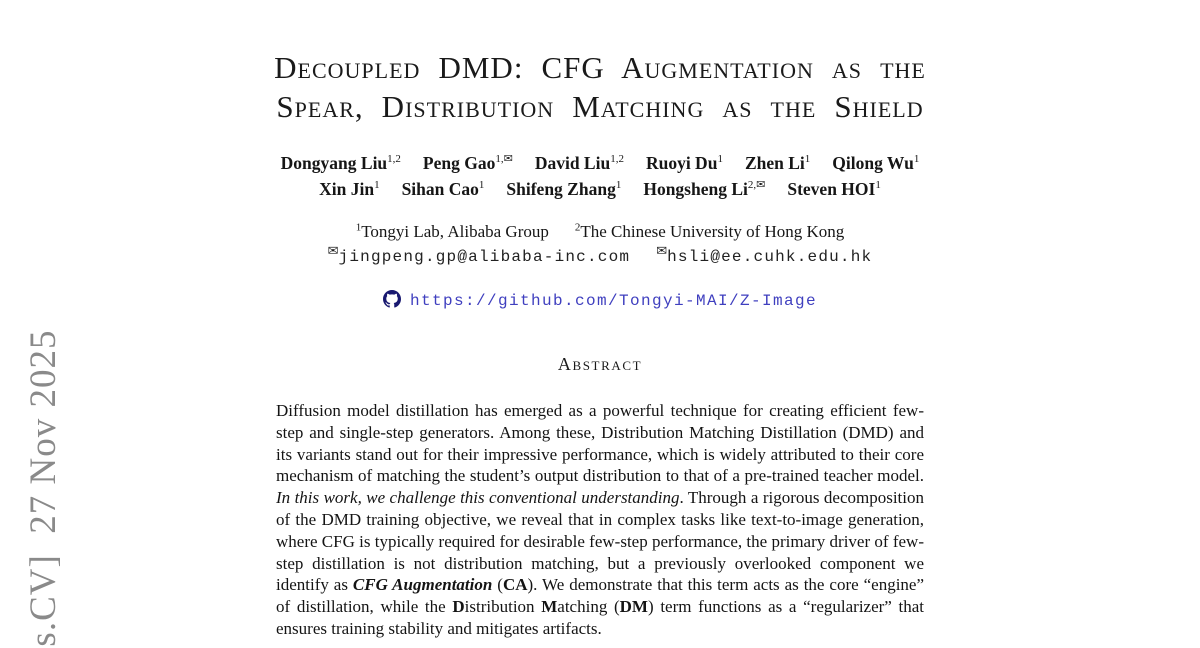 Image resolution: width=1200 pixels, height=648 pixels. What do you see at coordinates (467, 163) in the screenshot?
I see `author: Peng Gao1,✉` at bounding box center [467, 163].